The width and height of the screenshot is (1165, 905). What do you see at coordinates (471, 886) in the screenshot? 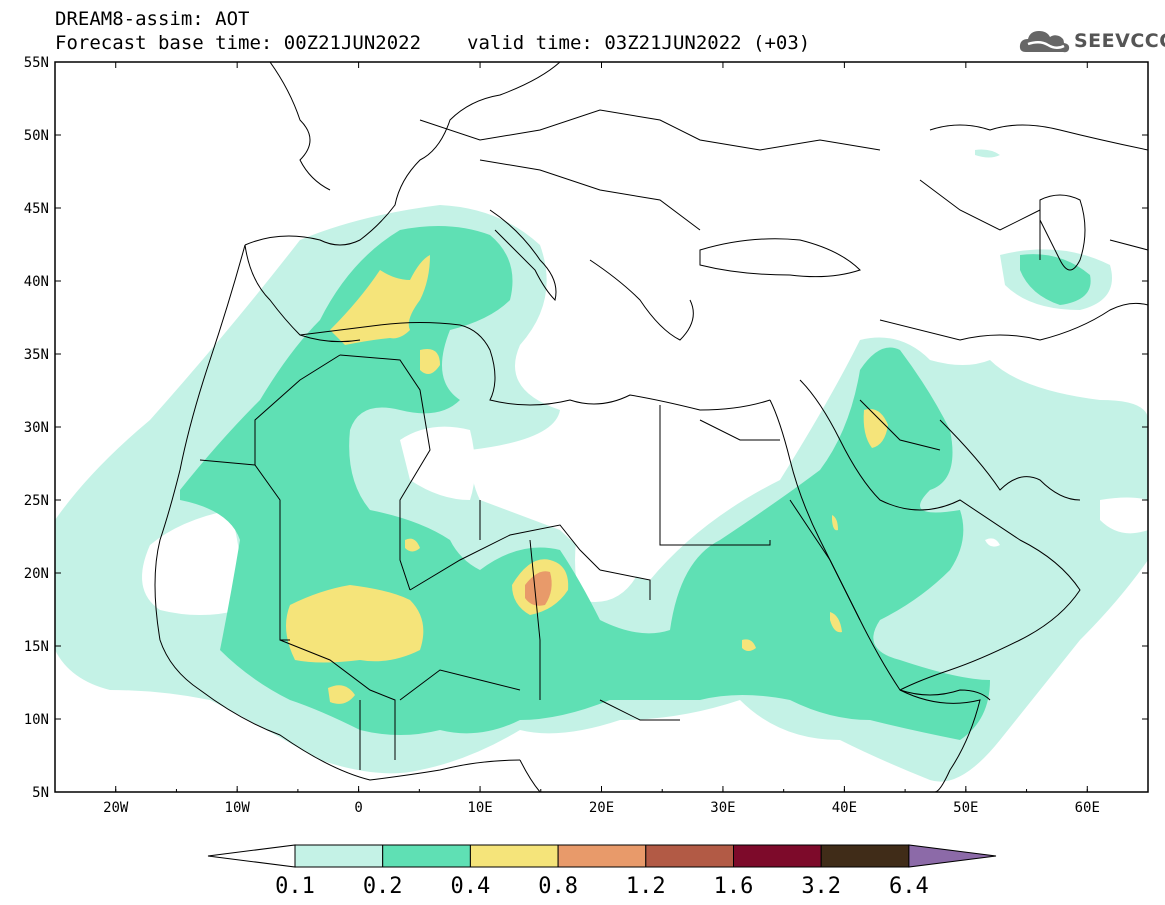
I see `colorbar-label: 0.4` at bounding box center [471, 886].